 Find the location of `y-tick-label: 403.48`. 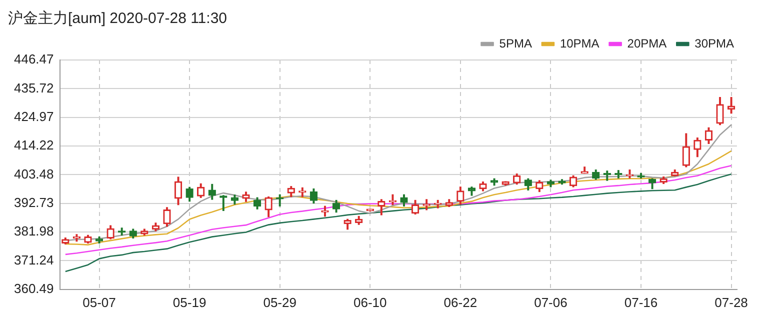

y-tick-label: 403.48 is located at coordinates (34, 174).